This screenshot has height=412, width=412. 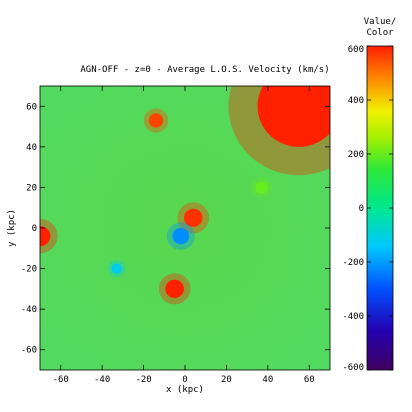 What do you see at coordinates (380, 22) in the screenshot?
I see `colorbar-title-line1: Value/` at bounding box center [380, 22].